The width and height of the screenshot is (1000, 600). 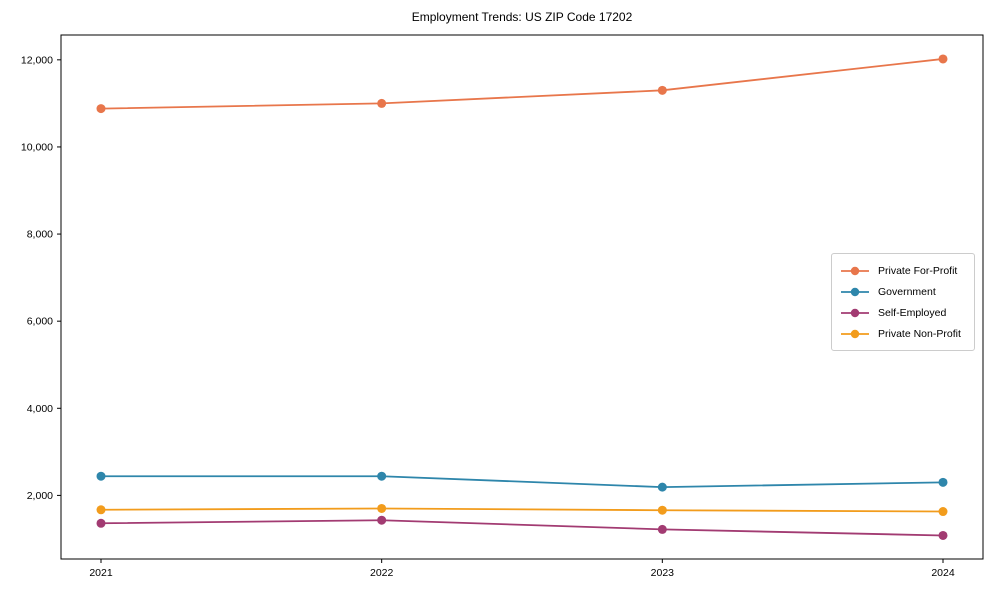 What do you see at coordinates (522, 527) in the screenshot?
I see `series-self-employed` at bounding box center [522, 527].